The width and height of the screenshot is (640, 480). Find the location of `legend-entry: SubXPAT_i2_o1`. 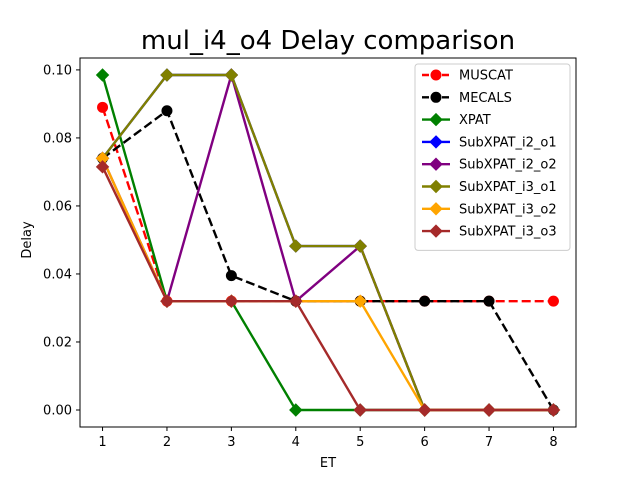

legend-entry: SubXPAT_i2_o1 is located at coordinates (489, 142).